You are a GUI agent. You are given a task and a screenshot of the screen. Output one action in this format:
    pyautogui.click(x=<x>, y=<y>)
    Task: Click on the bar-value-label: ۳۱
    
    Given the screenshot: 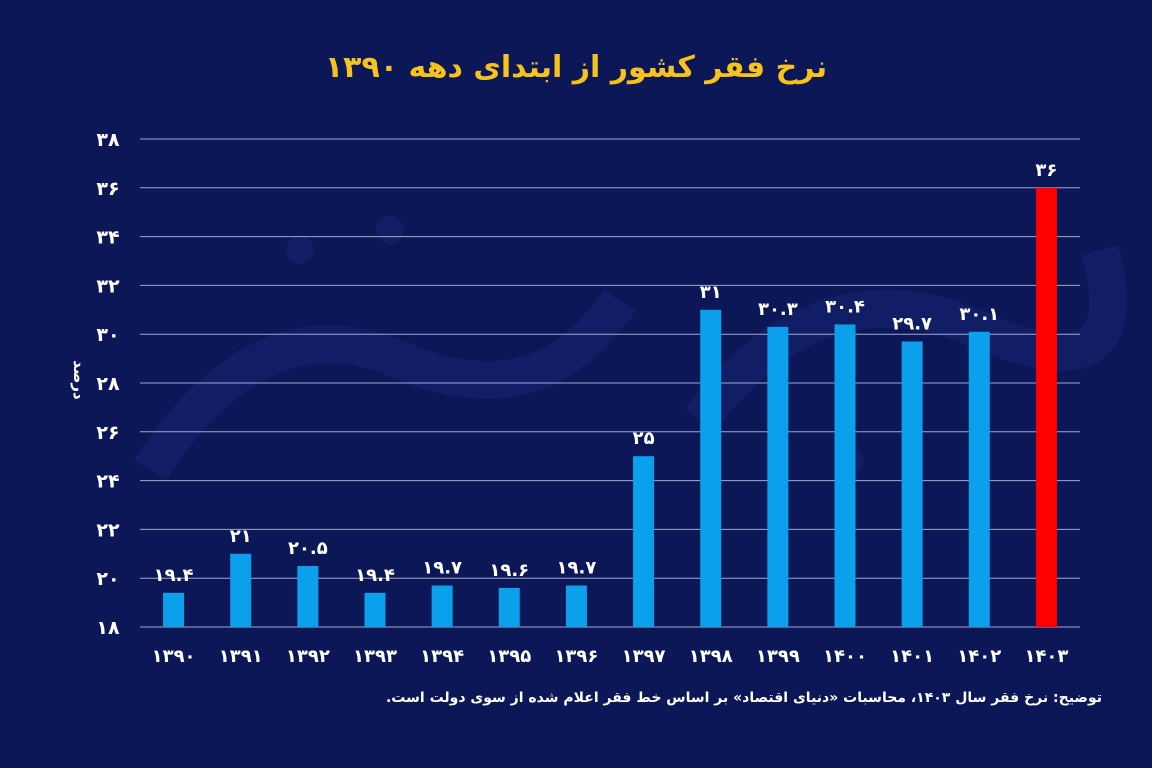 What is the action you would take?
    pyautogui.click(x=711, y=292)
    